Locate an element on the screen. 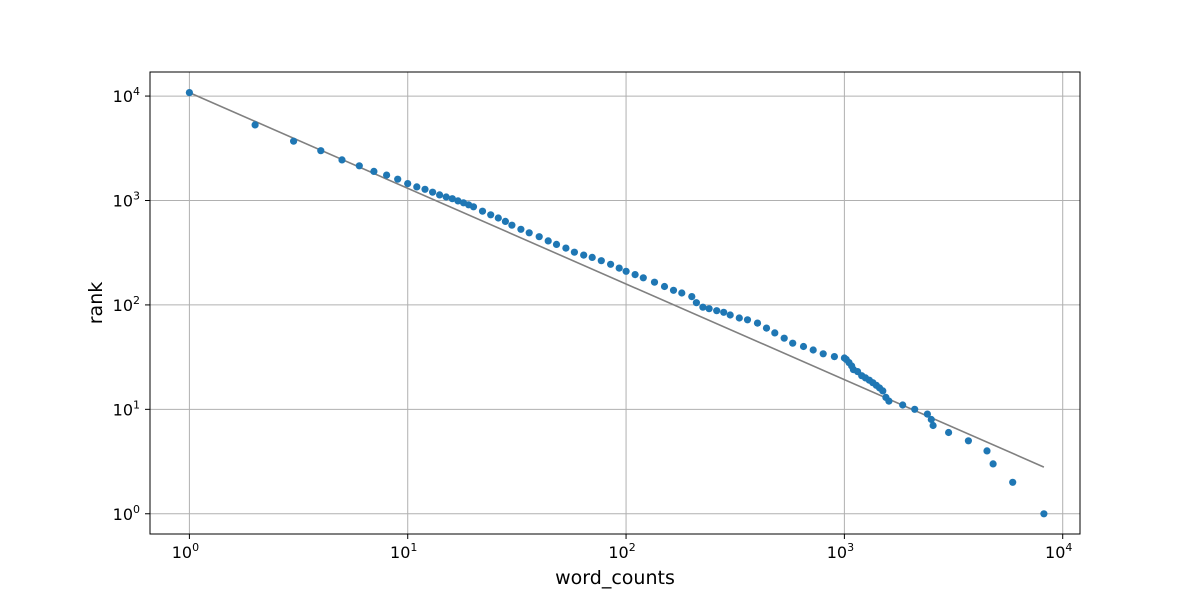 This screenshot has width=1200, height=600. x-tick-label: 10⁰ is located at coordinates (185, 551).